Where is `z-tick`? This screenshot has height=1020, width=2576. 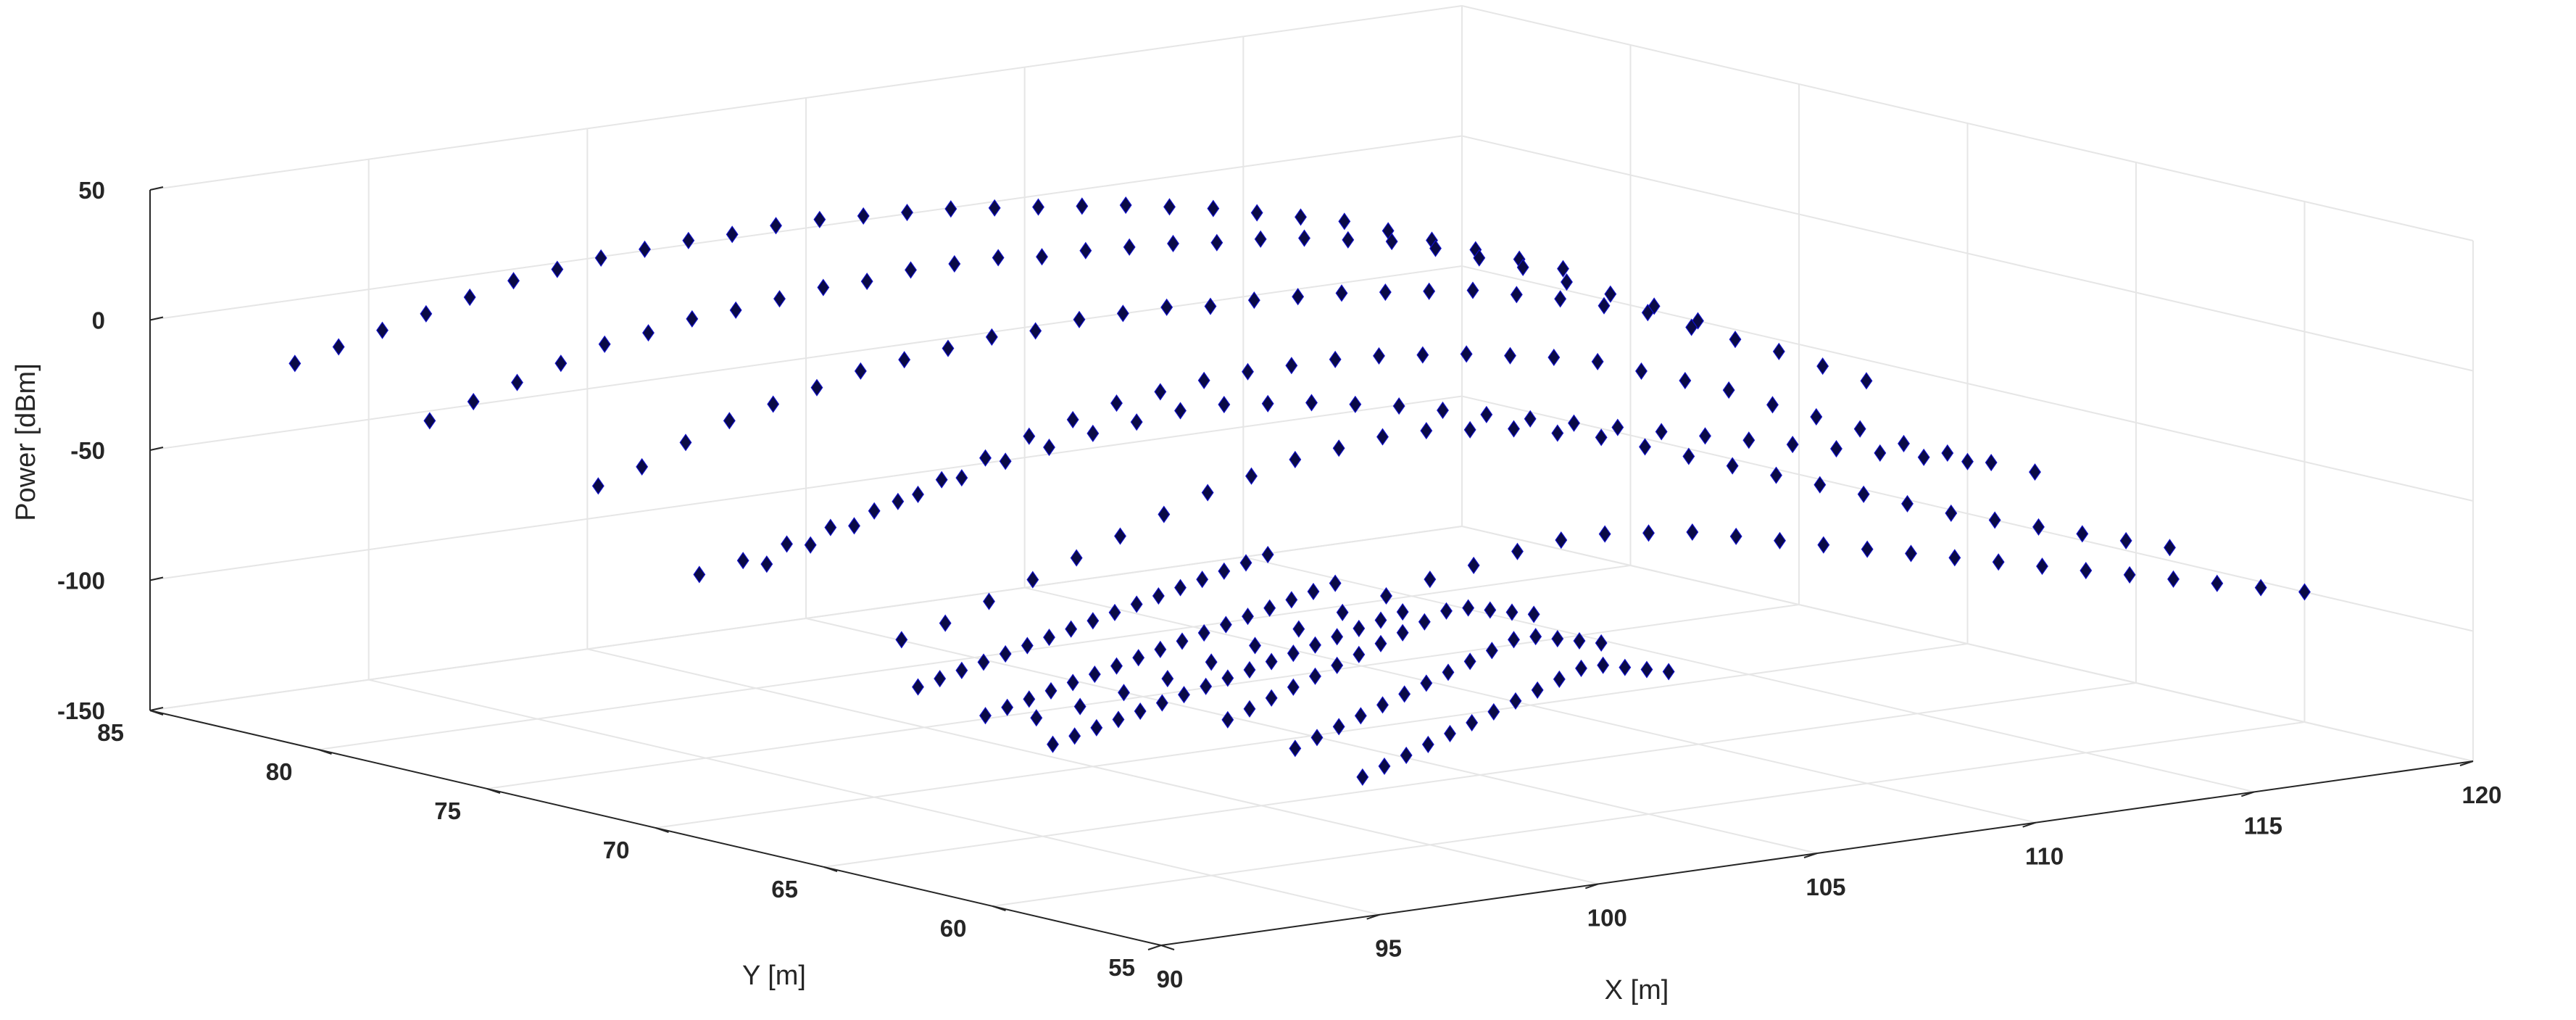 z-tick is located at coordinates (156, 709).